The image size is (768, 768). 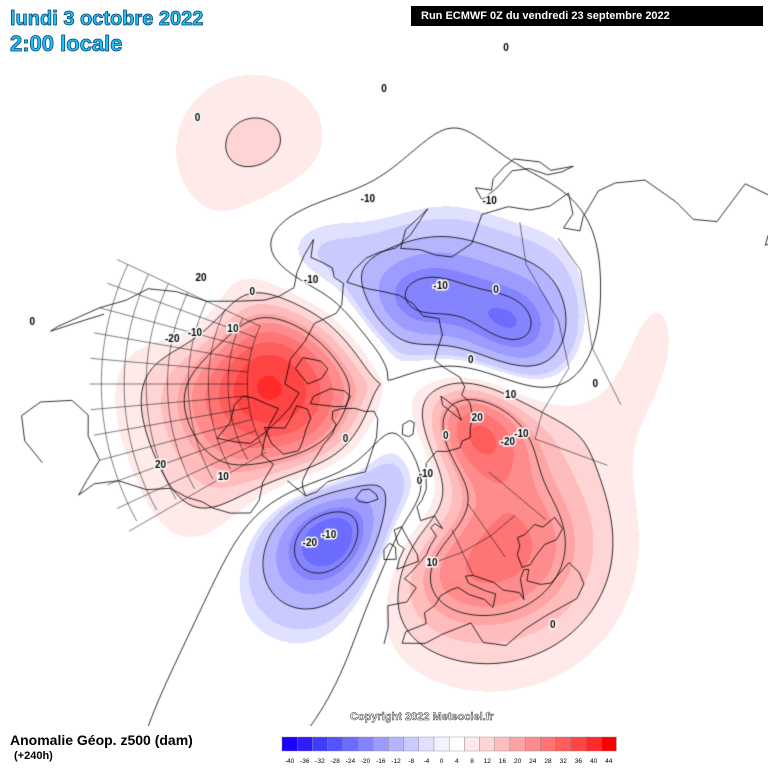 What do you see at coordinates (579, 761) in the screenshot?
I see `legend-tick-label: 36` at bounding box center [579, 761].